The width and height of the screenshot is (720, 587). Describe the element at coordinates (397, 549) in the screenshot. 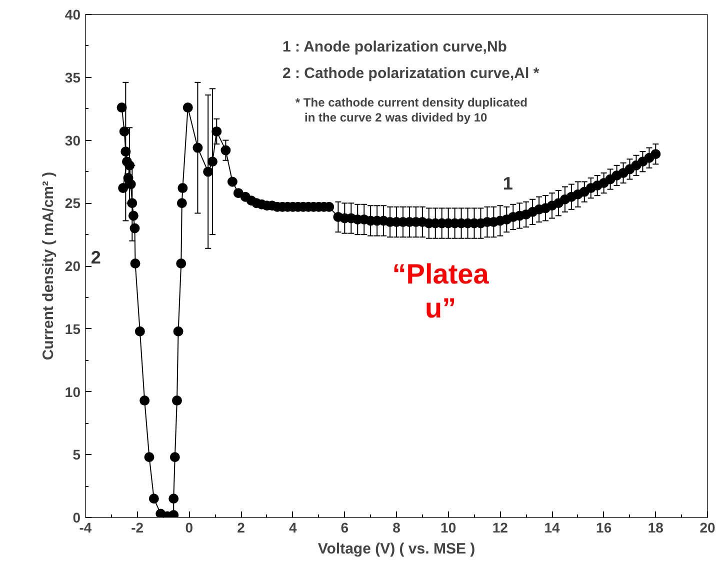

I see `x-axis-title: Voltage (V) ( vs. MSE )` at that location.